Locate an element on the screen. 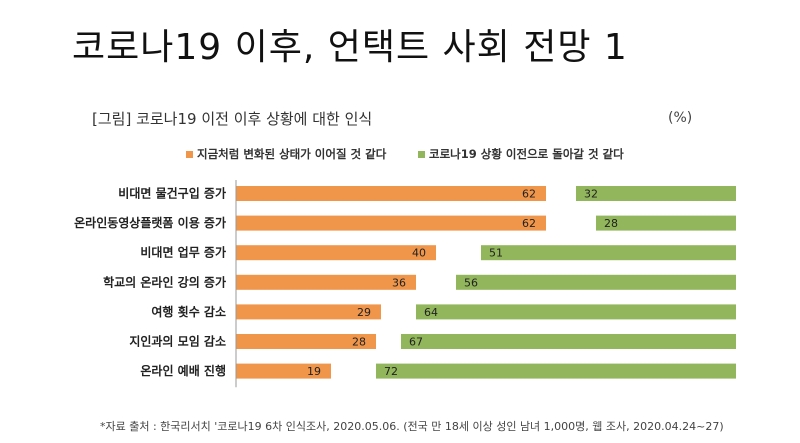  category-label: 학교의 온라인 강의 증가 is located at coordinates (164, 281).